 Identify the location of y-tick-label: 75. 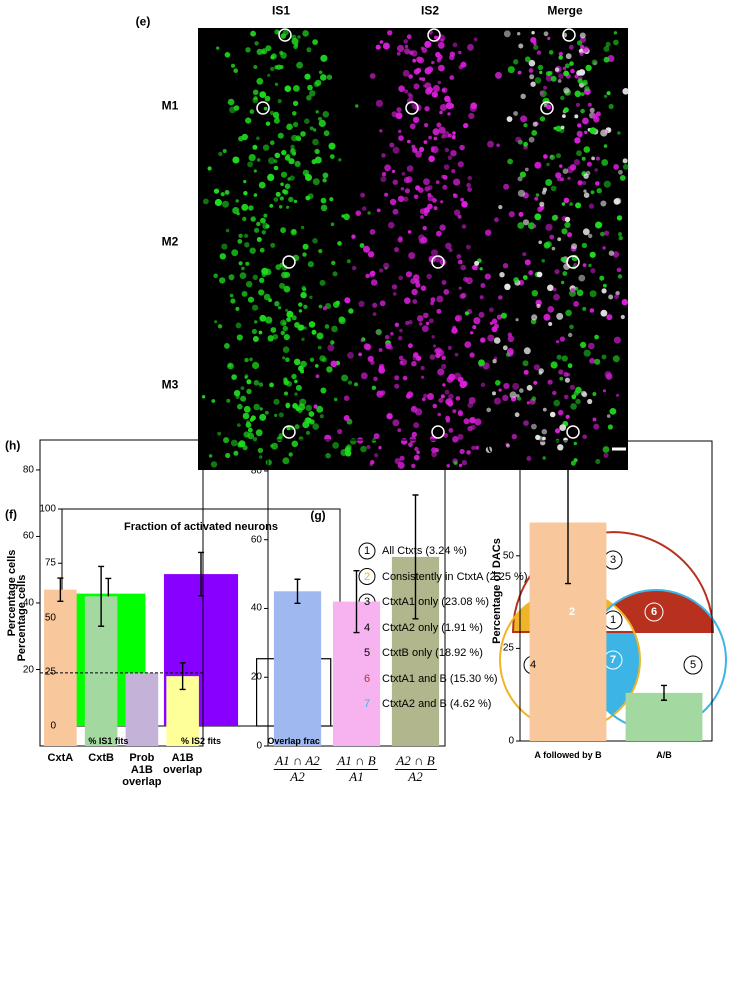
(50, 563).